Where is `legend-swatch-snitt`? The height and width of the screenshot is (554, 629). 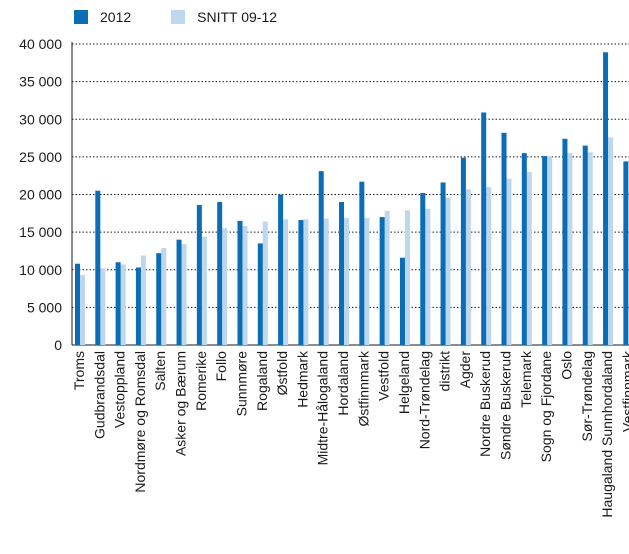
legend-swatch-snitt is located at coordinates (178, 17).